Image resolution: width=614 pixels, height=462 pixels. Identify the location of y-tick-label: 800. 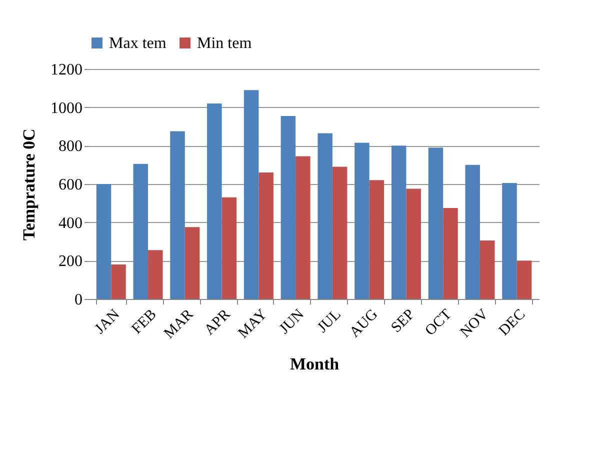
(70, 147).